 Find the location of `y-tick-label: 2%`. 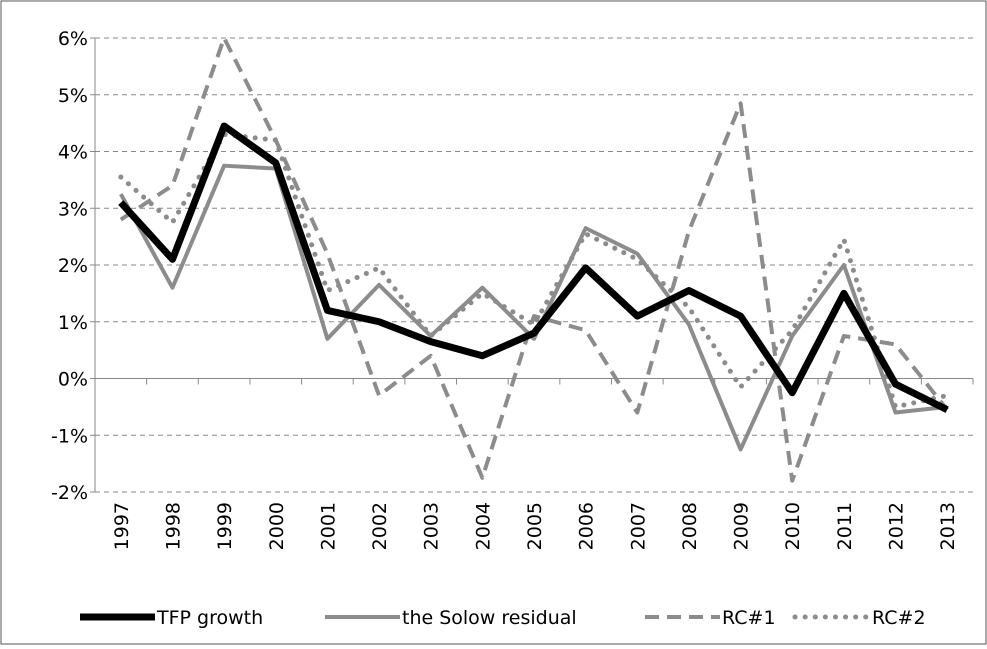

y-tick-label: 2% is located at coordinates (73, 266).